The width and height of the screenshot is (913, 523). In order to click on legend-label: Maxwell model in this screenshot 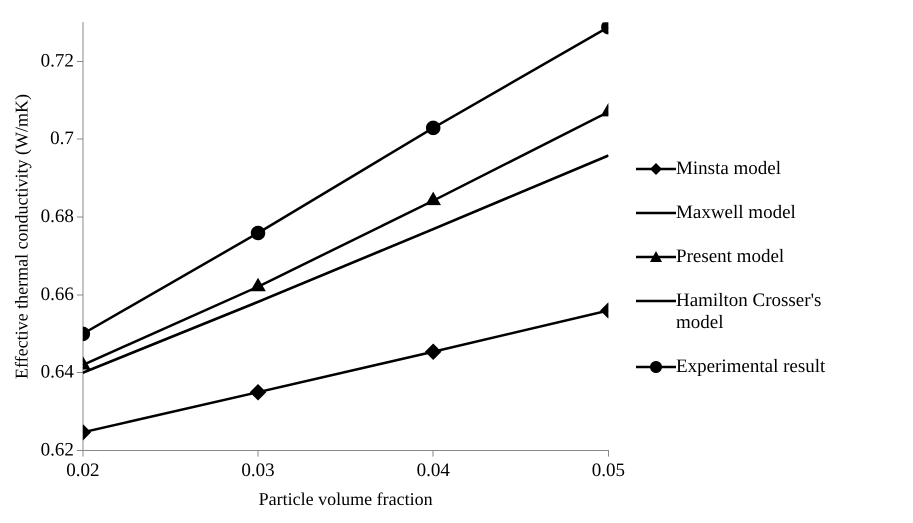, I will do `click(736, 213)`.